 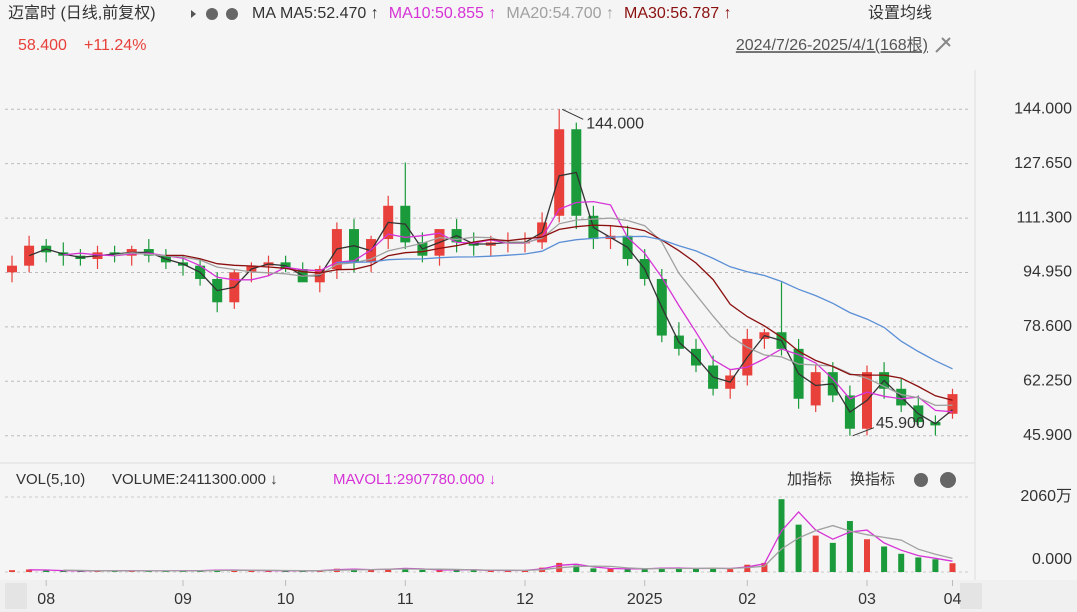 I want to click on scroll-right, so click(x=971, y=596).